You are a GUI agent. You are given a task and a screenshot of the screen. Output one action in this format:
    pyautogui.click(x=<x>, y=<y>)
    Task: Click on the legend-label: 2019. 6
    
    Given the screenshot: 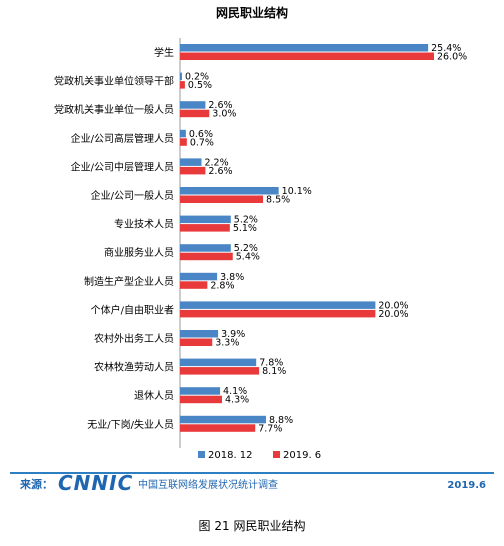 What is the action you would take?
    pyautogui.click(x=302, y=455)
    